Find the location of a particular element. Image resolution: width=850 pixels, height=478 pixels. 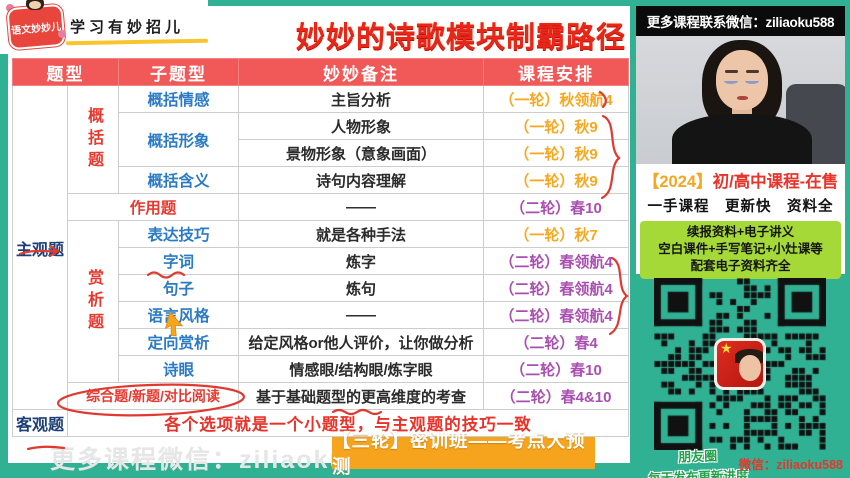

subtype-cell: 概括形象 is located at coordinates (178, 139).